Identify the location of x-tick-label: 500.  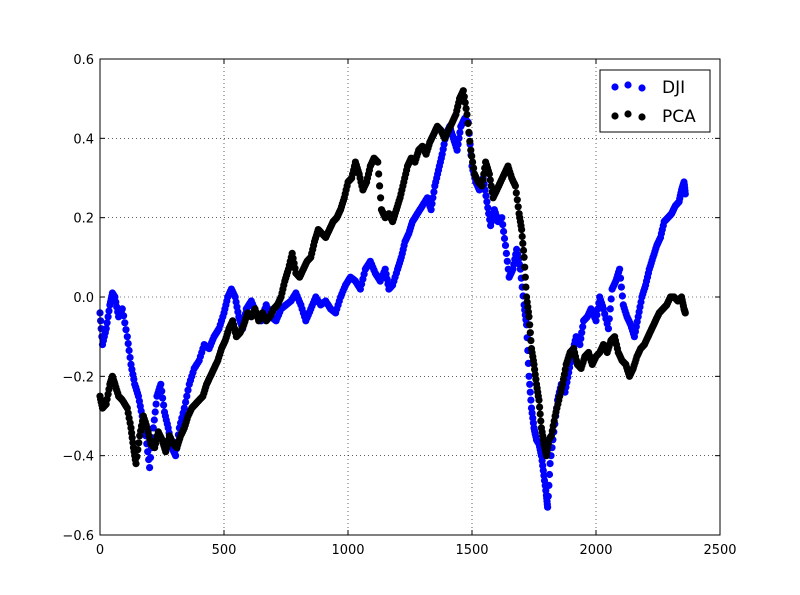
(224, 550).